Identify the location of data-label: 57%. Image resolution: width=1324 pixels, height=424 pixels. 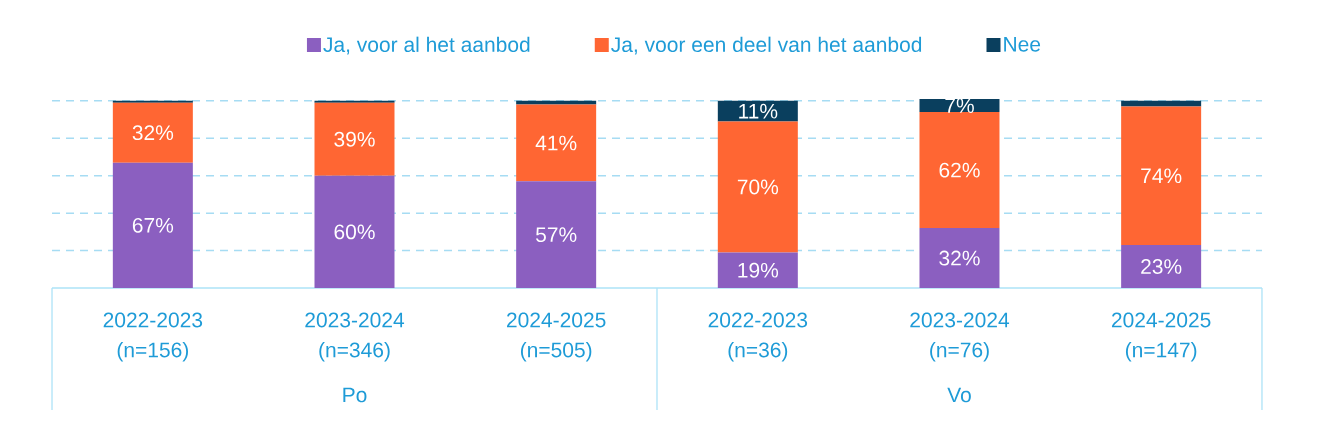
(556, 235).